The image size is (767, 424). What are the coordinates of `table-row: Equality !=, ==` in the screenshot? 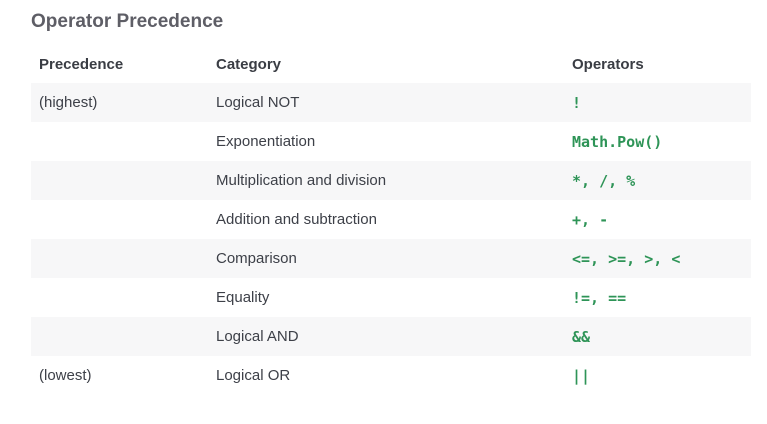 It's located at (391, 297).